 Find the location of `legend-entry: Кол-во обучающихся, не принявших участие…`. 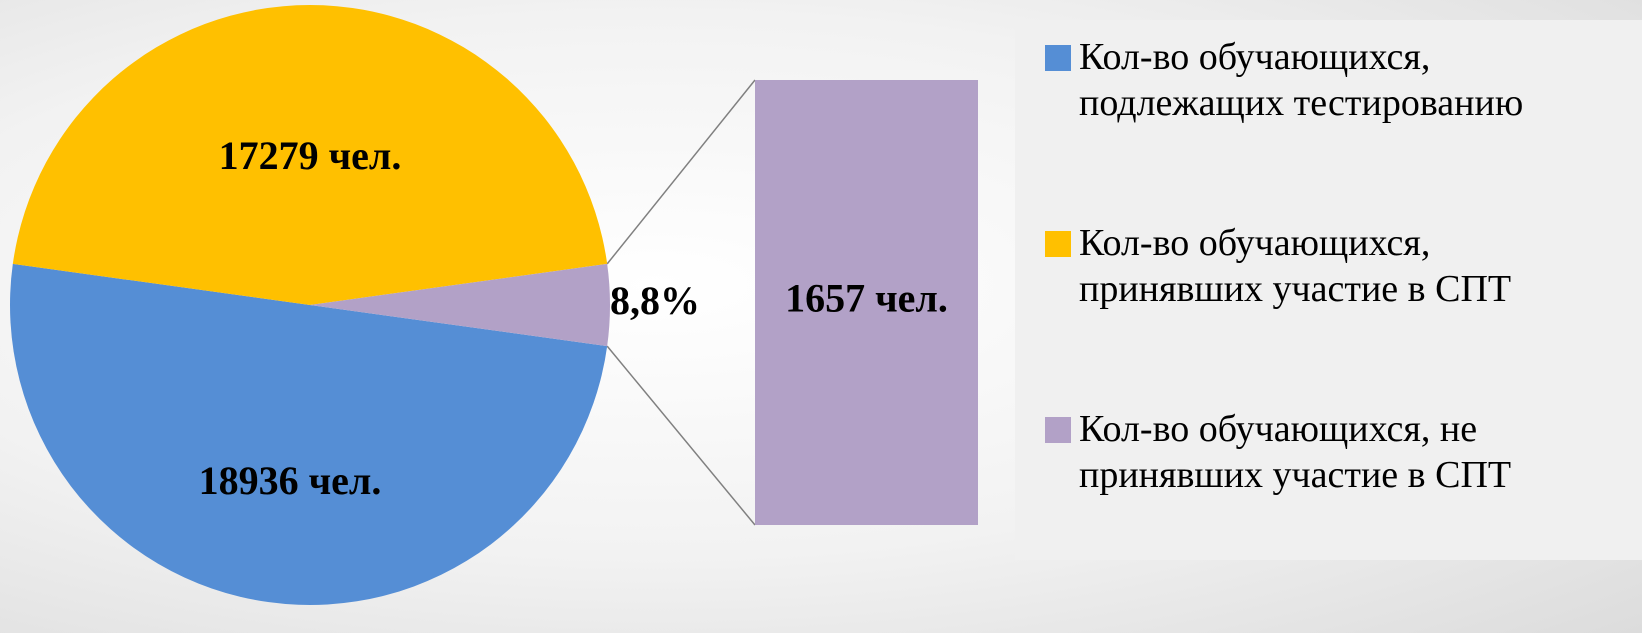

legend-entry: Кол-во обучающихся, не принявших участие… is located at coordinates (1330, 452).